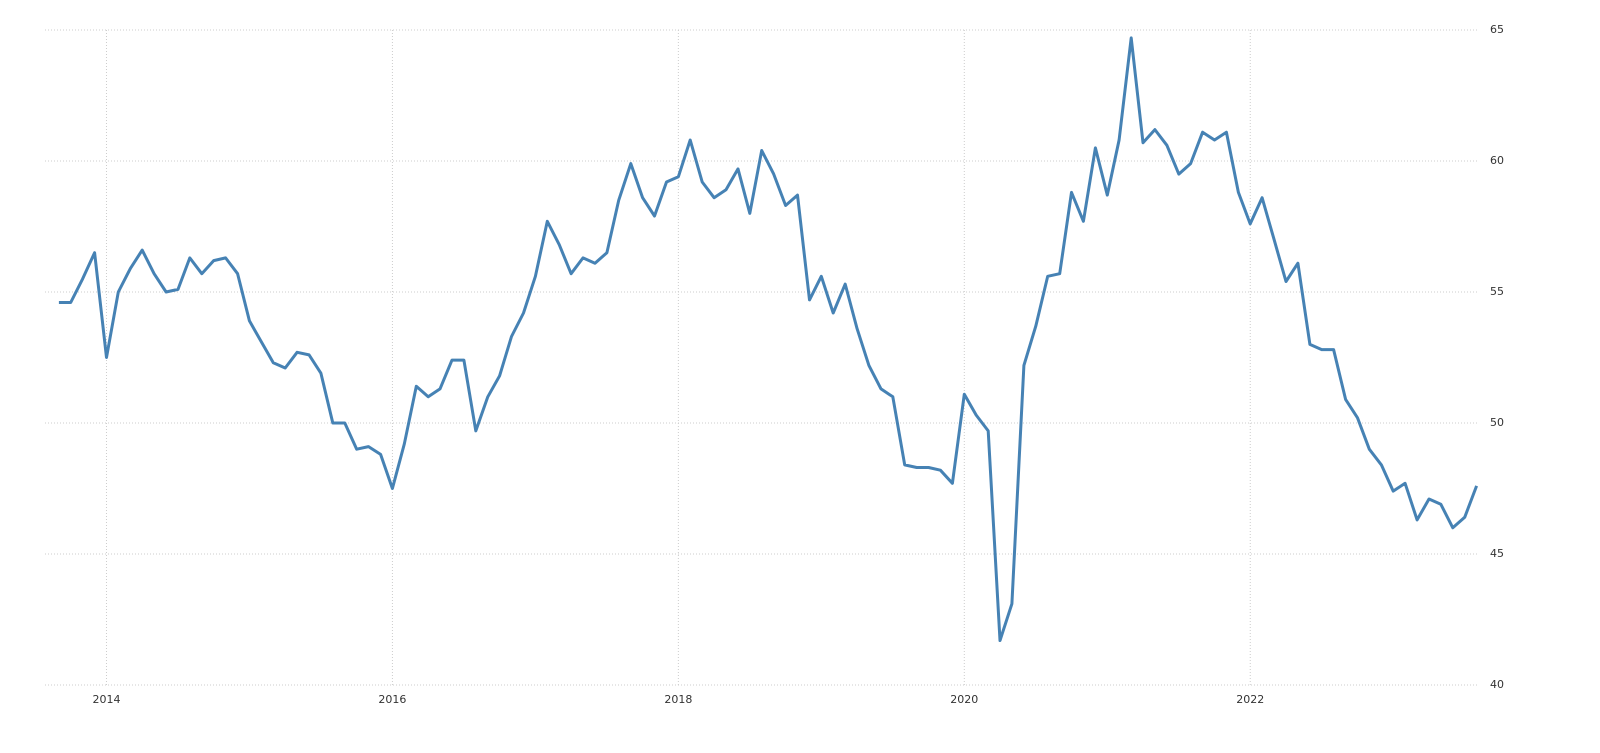 This screenshot has height=753, width=1600. I want to click on y-tick-label: 55, so click(1497, 291).